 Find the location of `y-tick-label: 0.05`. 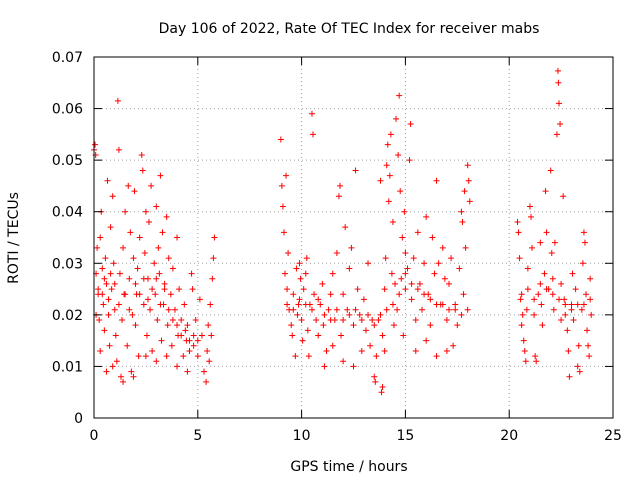

y-tick-label: 0.05 is located at coordinates (67, 161).